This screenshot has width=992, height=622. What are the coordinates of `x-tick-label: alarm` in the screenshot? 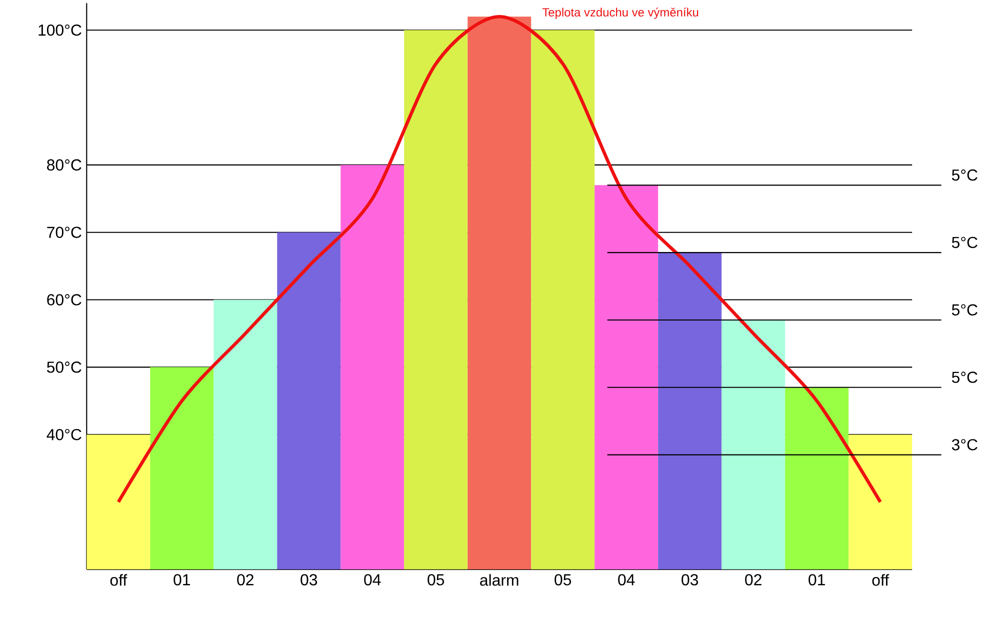 It's located at (499, 580).